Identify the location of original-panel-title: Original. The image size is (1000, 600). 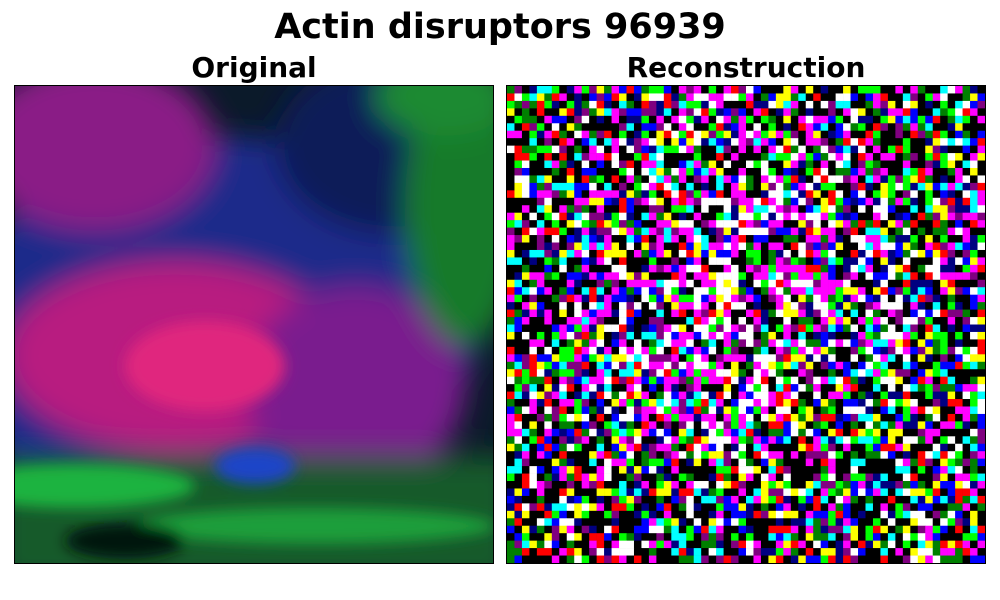
(254, 67).